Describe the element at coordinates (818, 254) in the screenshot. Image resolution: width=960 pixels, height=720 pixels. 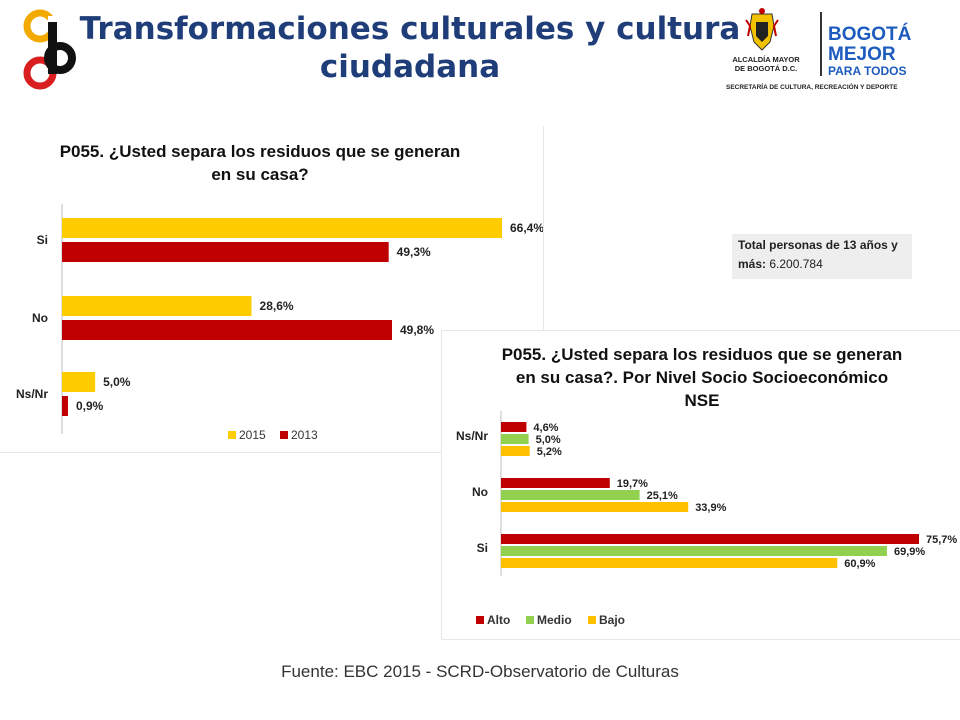
I see `population-label: Total personas de 13 años y más:` at that location.